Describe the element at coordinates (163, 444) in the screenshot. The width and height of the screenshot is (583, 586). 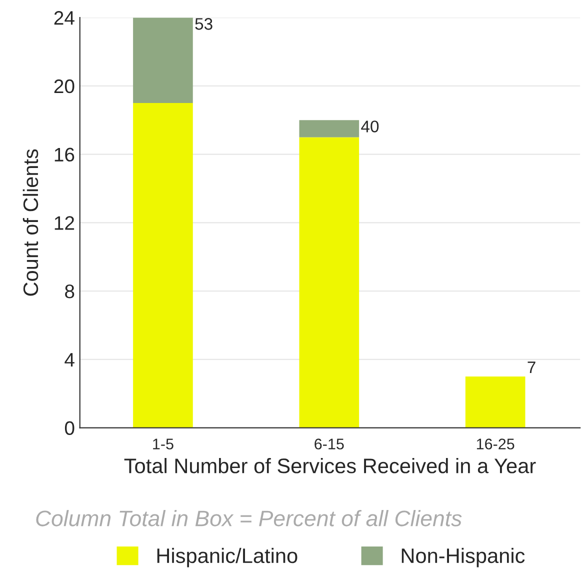
I see `x-tick-label: 1-5` at that location.